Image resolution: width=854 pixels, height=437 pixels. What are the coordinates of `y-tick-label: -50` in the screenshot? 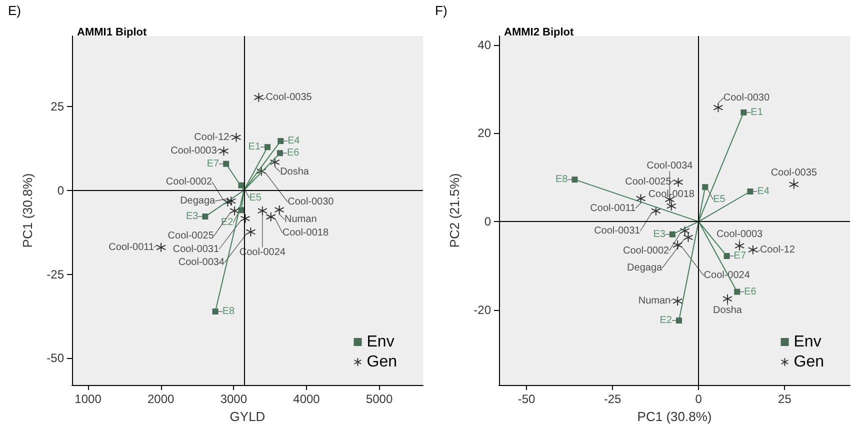 It's located at (55, 358).